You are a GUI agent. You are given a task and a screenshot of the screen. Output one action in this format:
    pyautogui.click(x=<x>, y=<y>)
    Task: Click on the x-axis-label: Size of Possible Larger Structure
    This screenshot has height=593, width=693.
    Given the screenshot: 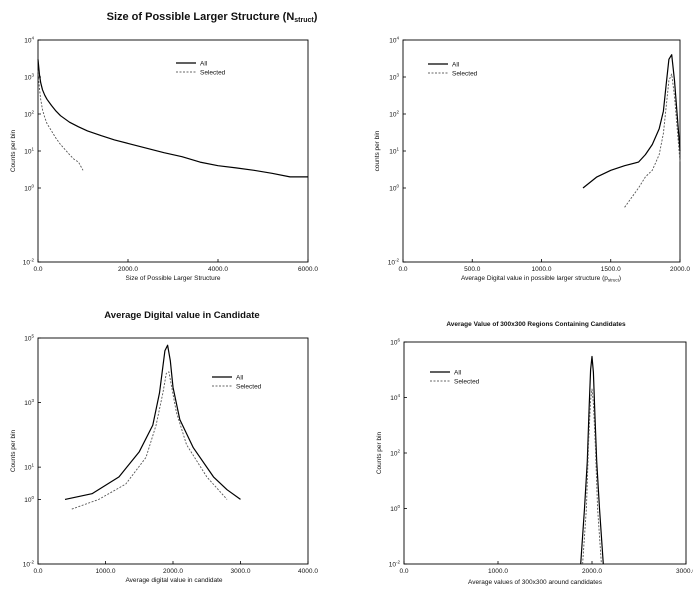 What is the action you would take?
    pyautogui.click(x=172, y=278)
    